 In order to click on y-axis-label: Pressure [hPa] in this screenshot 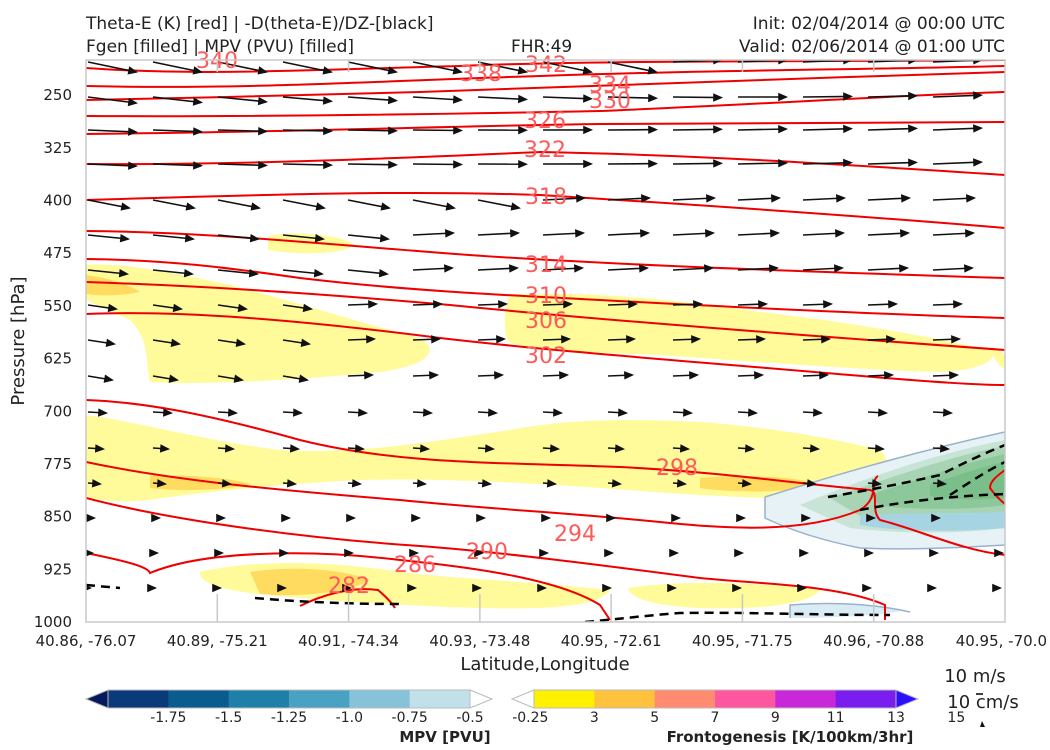, I will do `click(18, 340)`.